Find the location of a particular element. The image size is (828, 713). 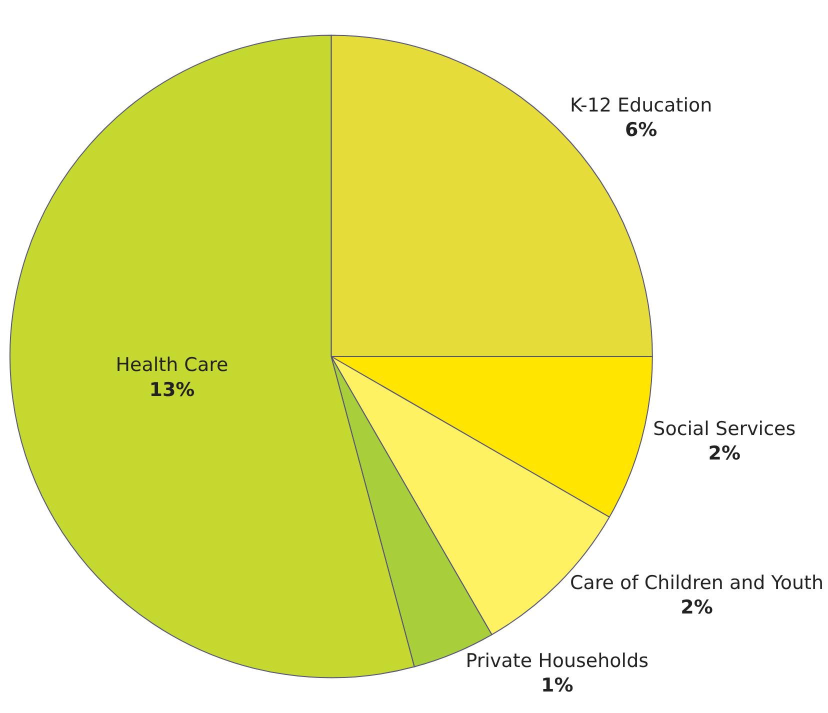

slice-label: Social Services is located at coordinates (724, 429).